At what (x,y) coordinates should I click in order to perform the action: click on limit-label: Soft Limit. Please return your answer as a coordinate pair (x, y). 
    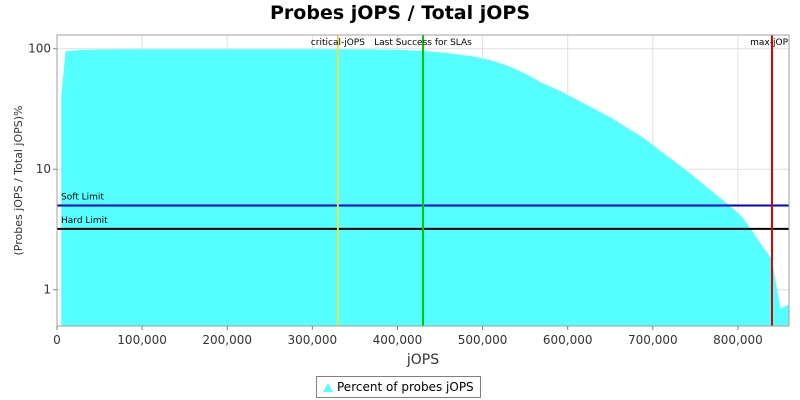
    Looking at the image, I should click on (82, 198).